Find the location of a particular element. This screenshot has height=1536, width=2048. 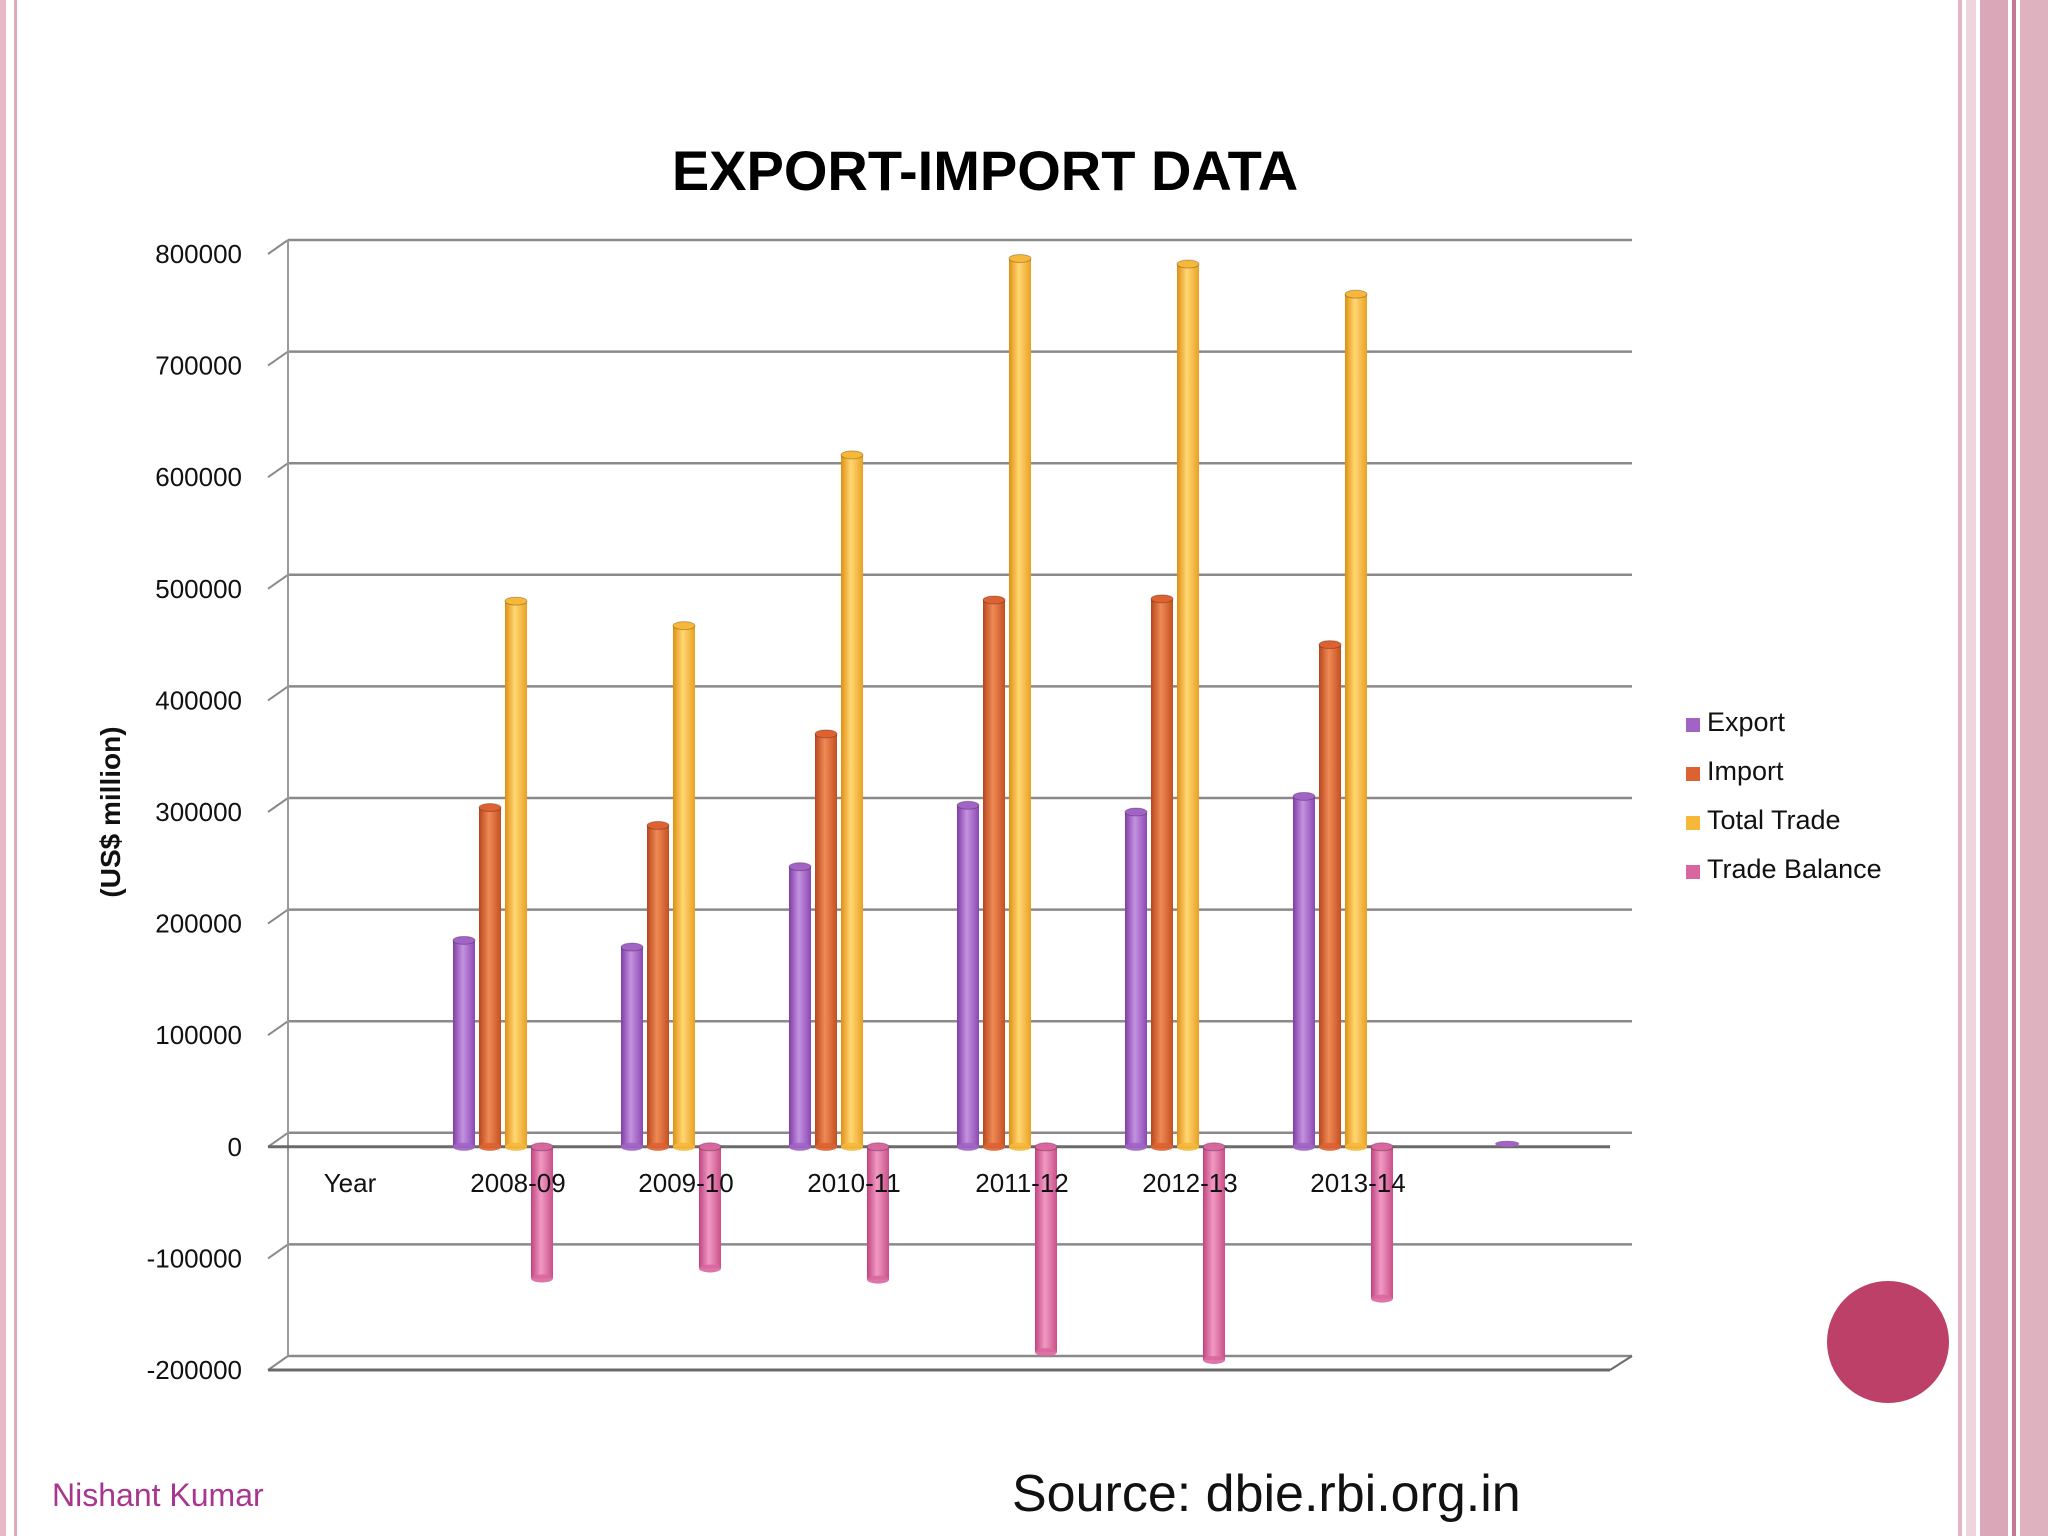

legend: Export Import Total Trade Trade Balance is located at coordinates (1784, 795).